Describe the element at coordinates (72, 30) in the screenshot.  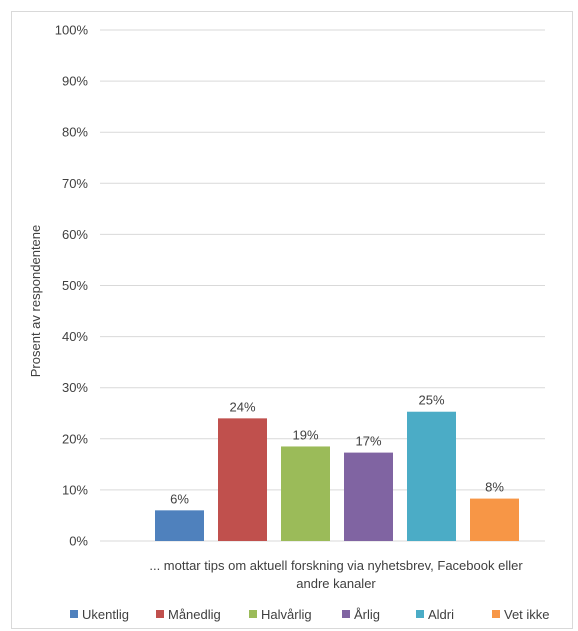
I see `y-tick-label: 100%` at that location.